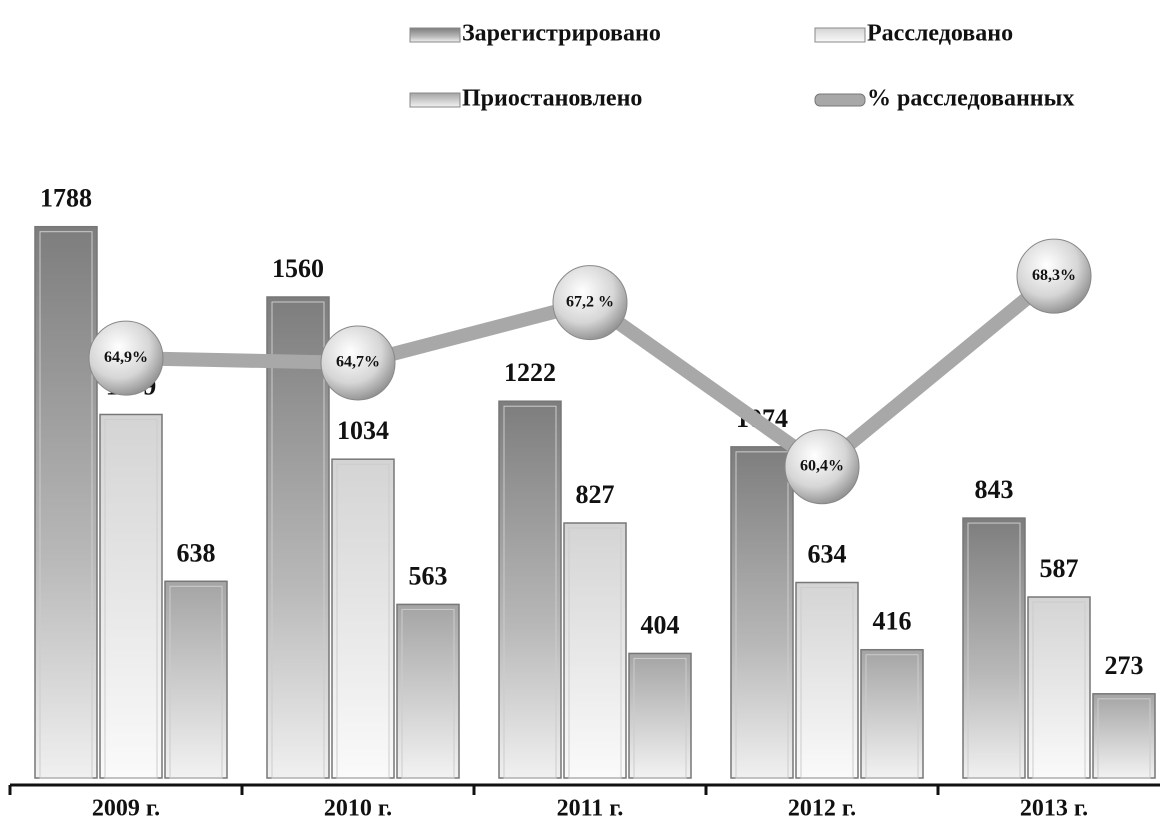 The height and width of the screenshot is (834, 1164). I want to click on x-tick-label: 2009 г., so click(126, 809).